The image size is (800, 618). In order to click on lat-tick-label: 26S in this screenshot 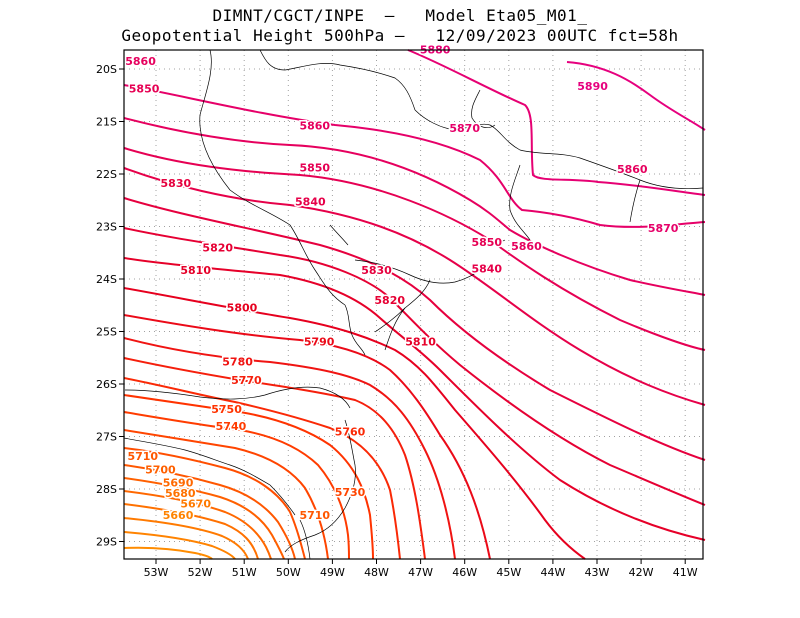, I will do `click(106, 384)`.